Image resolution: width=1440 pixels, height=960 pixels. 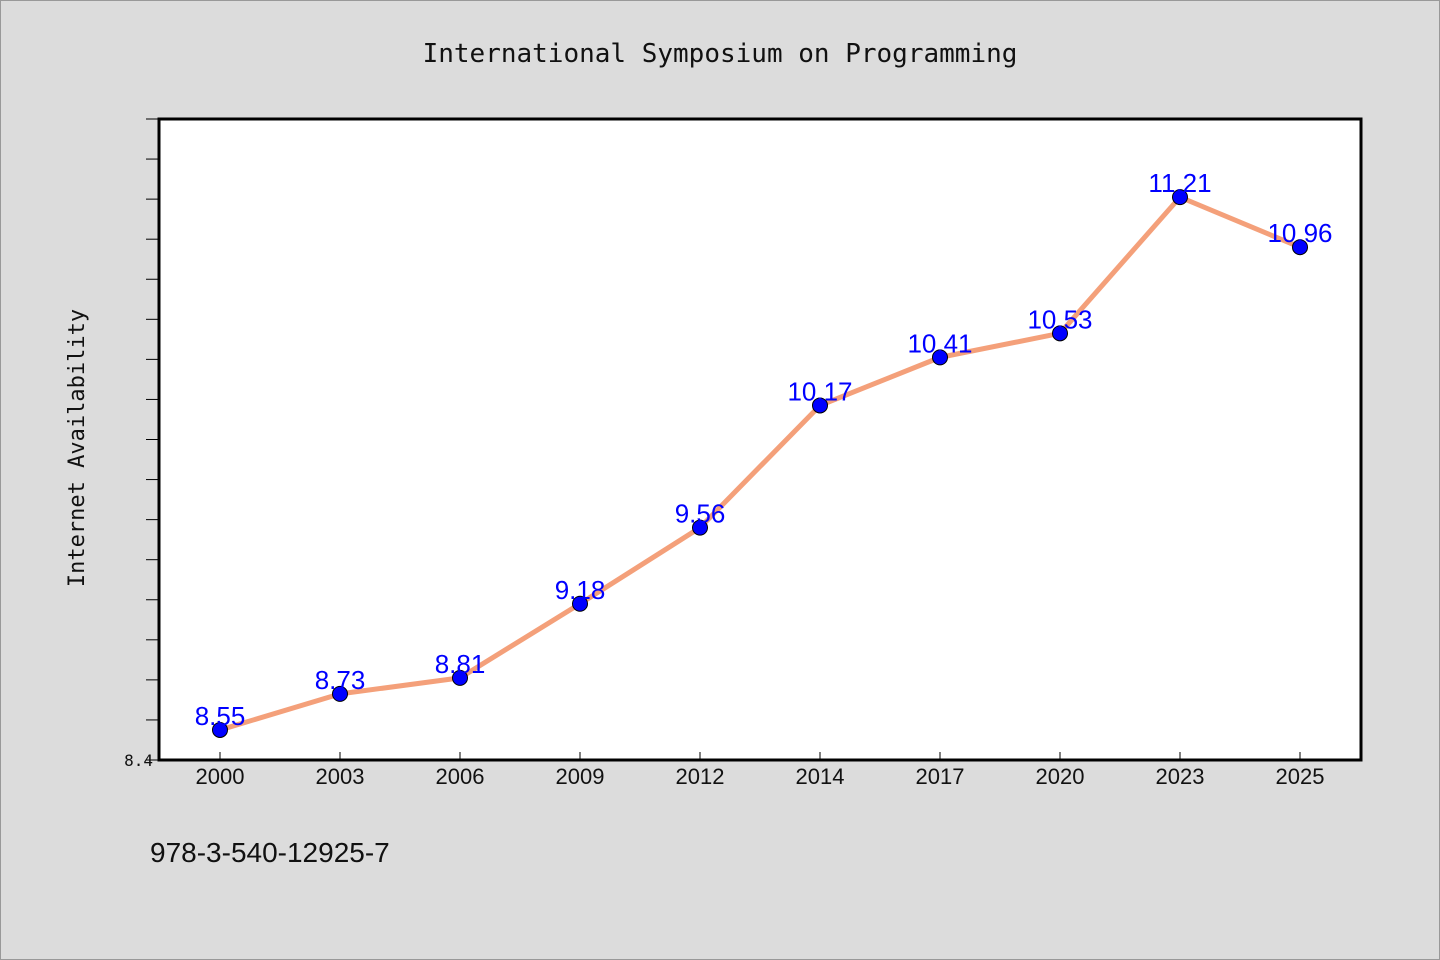 What do you see at coordinates (138, 760) in the screenshot?
I see `y-tick-label: 8.4` at bounding box center [138, 760].